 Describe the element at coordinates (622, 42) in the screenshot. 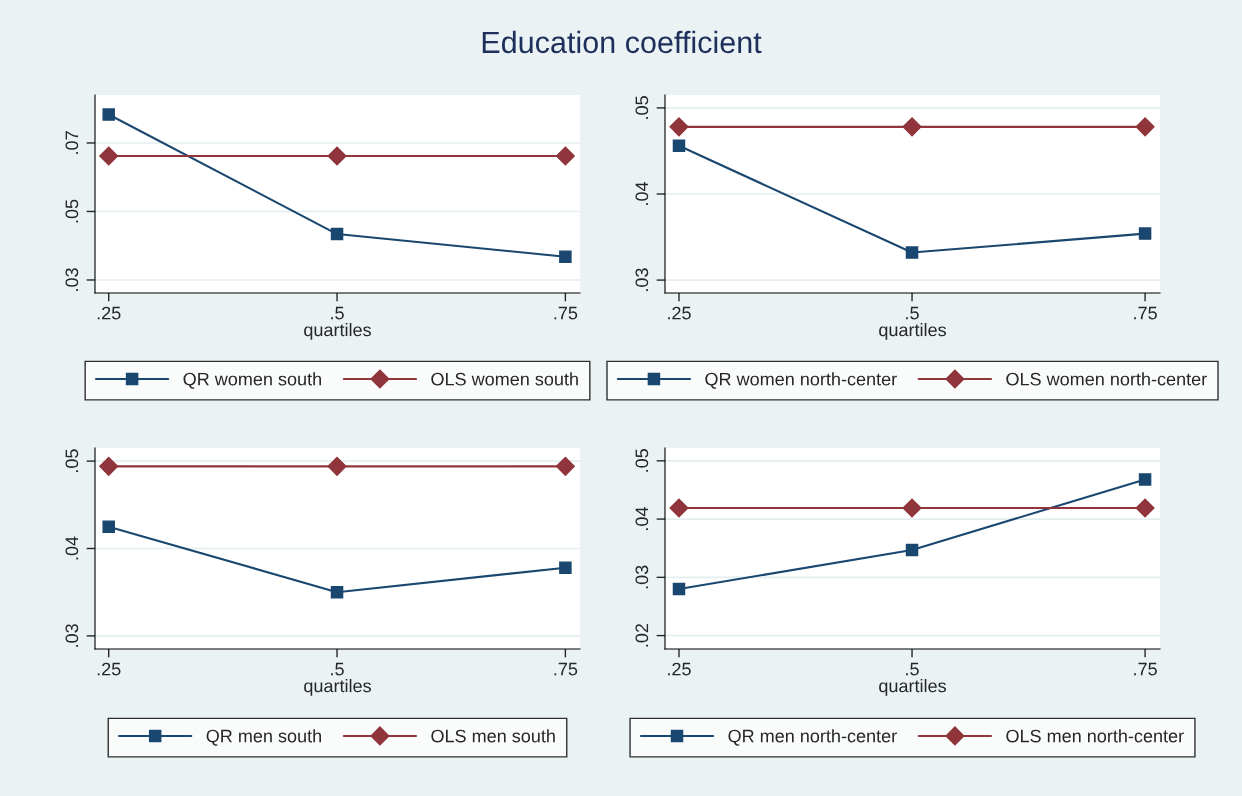

I see `chart-title: Education coefficient` at that location.